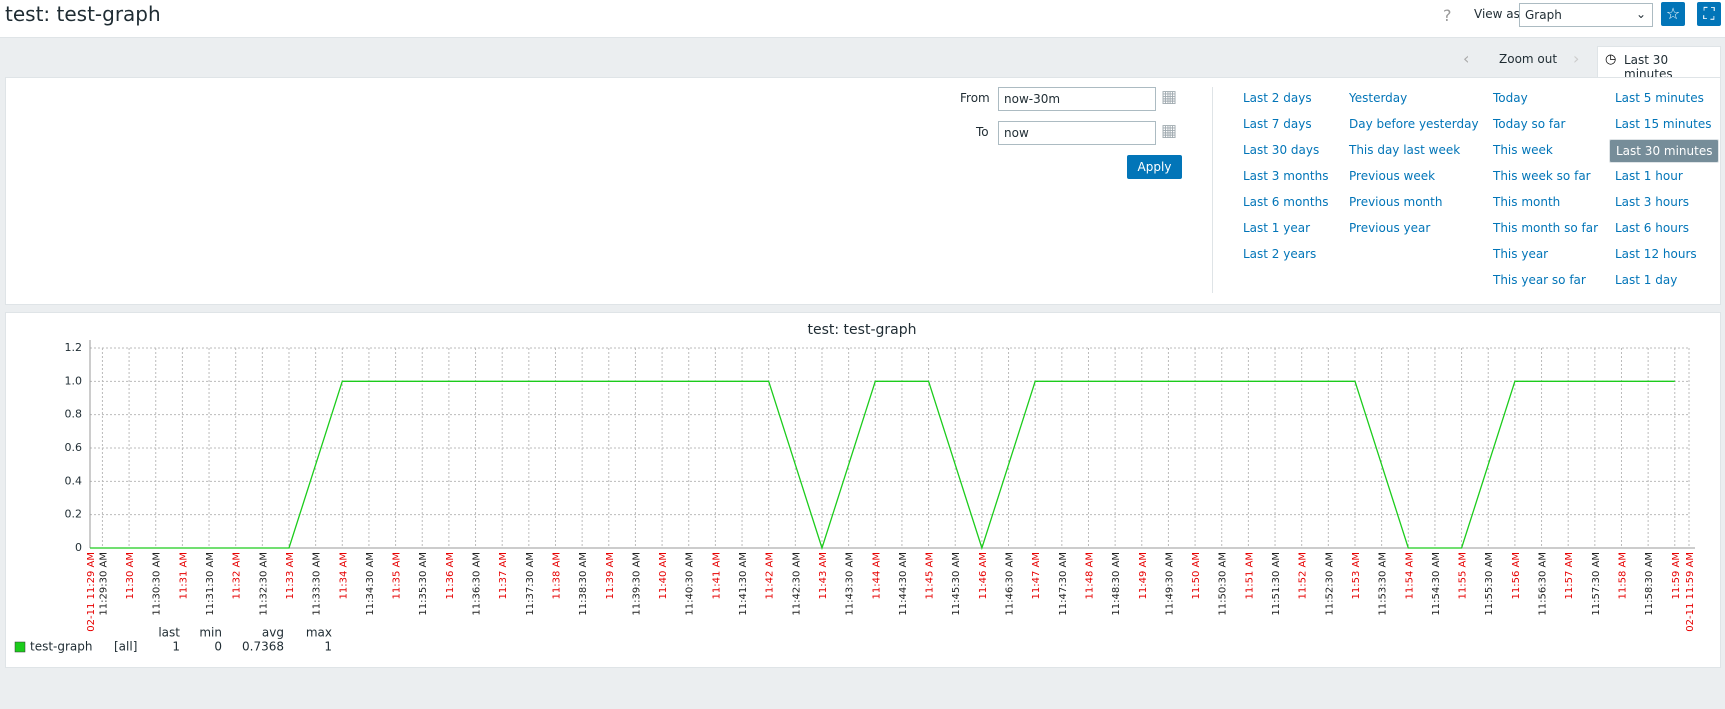 The image size is (1725, 709). Describe the element at coordinates (1169, 584) in the screenshot. I see `x-tick-label: 11:49:30 AM` at that location.